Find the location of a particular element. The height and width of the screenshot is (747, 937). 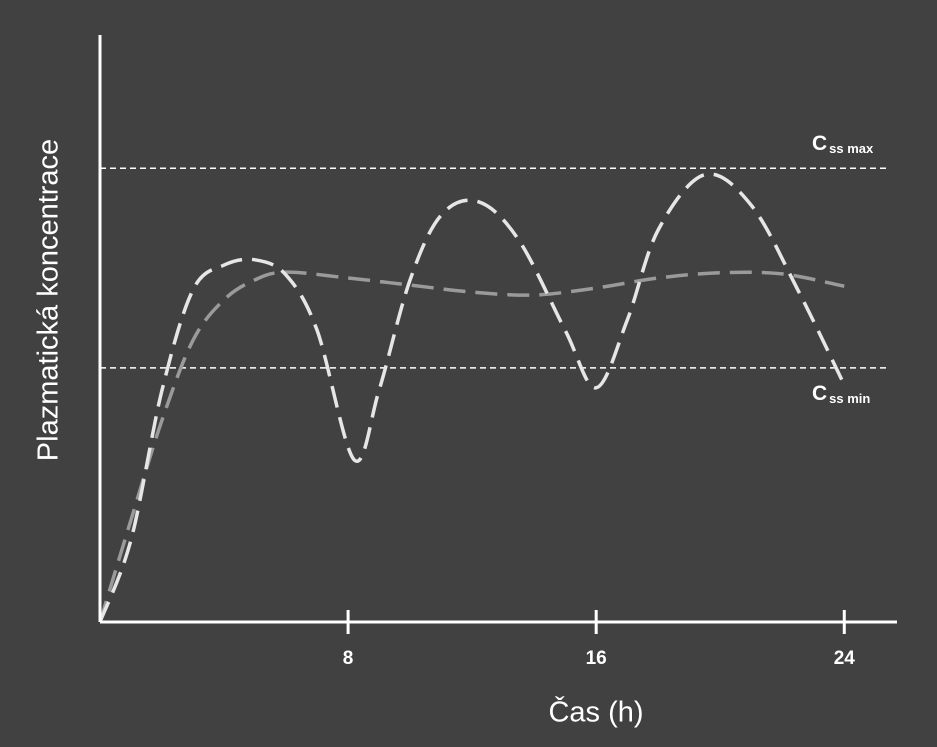

reference-label-sub: ss min is located at coordinates (849, 398).